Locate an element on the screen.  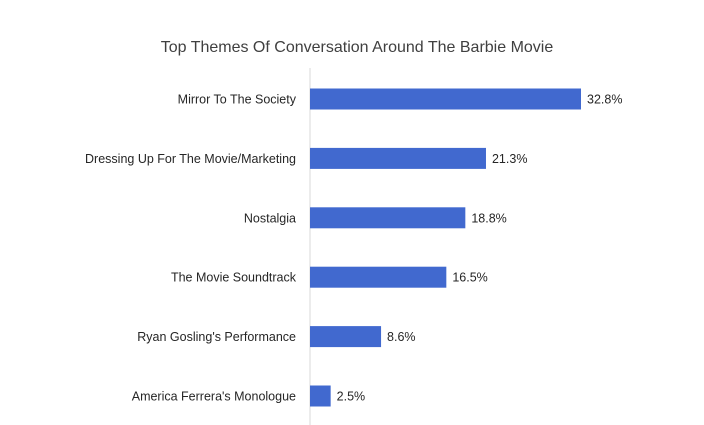
category-label-5: America Ferrera's Monologue is located at coordinates (214, 397).